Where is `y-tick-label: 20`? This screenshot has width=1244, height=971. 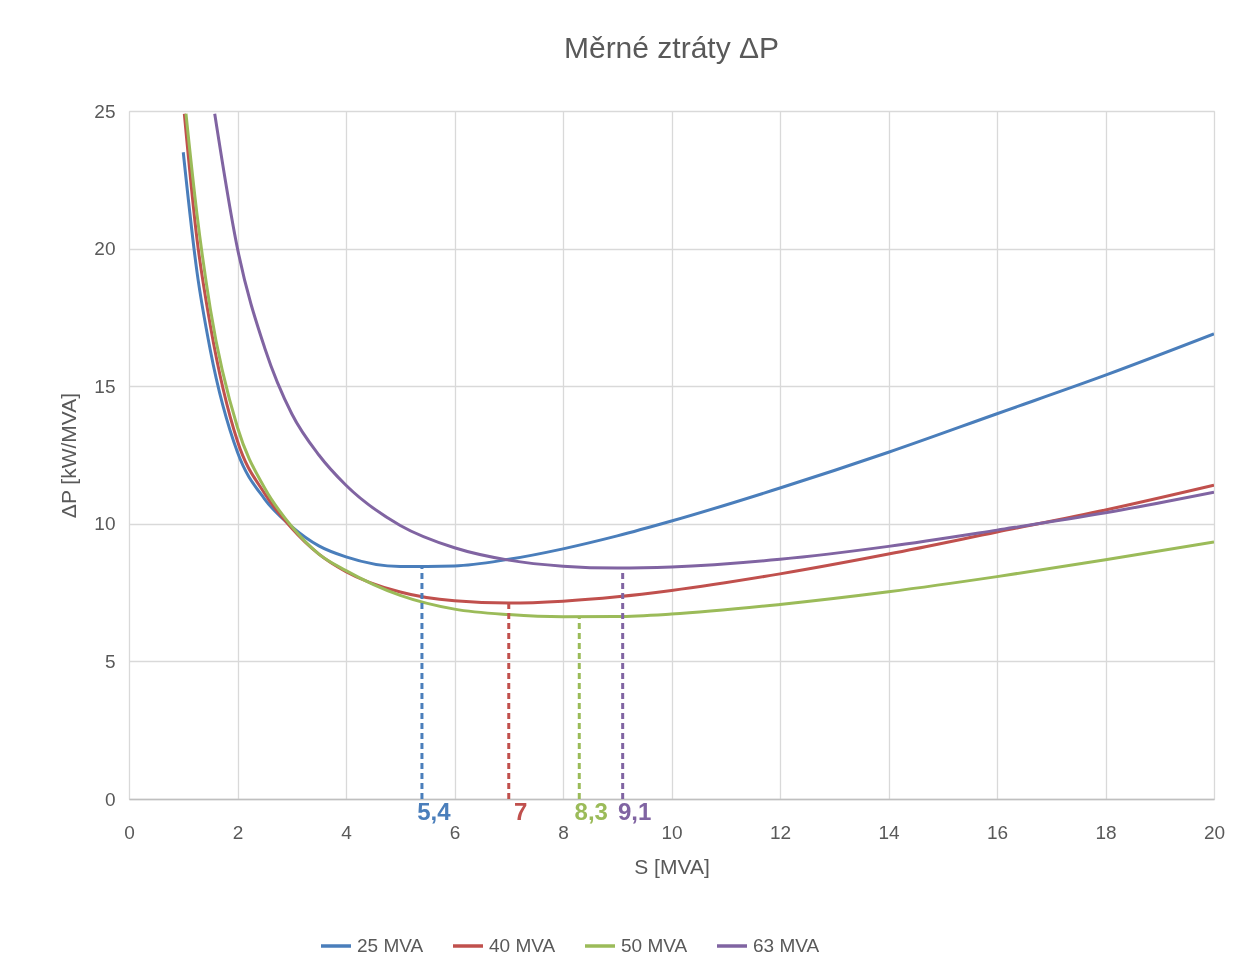
y-tick-label: 20 is located at coordinates (105, 249).